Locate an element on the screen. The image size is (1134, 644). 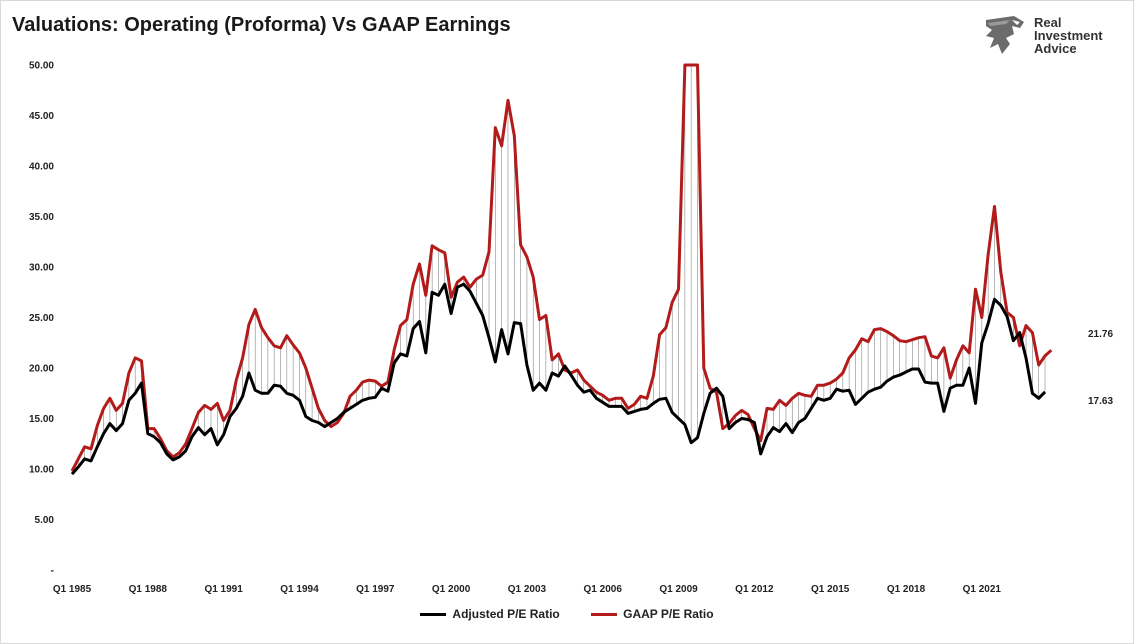
y-tick-label: - is located at coordinates (52, 571).